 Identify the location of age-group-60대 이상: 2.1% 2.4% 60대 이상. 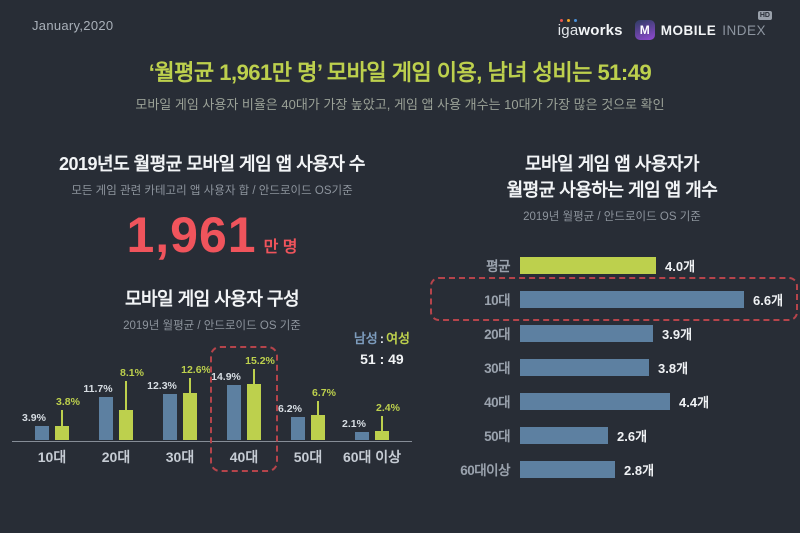
(372, 406).